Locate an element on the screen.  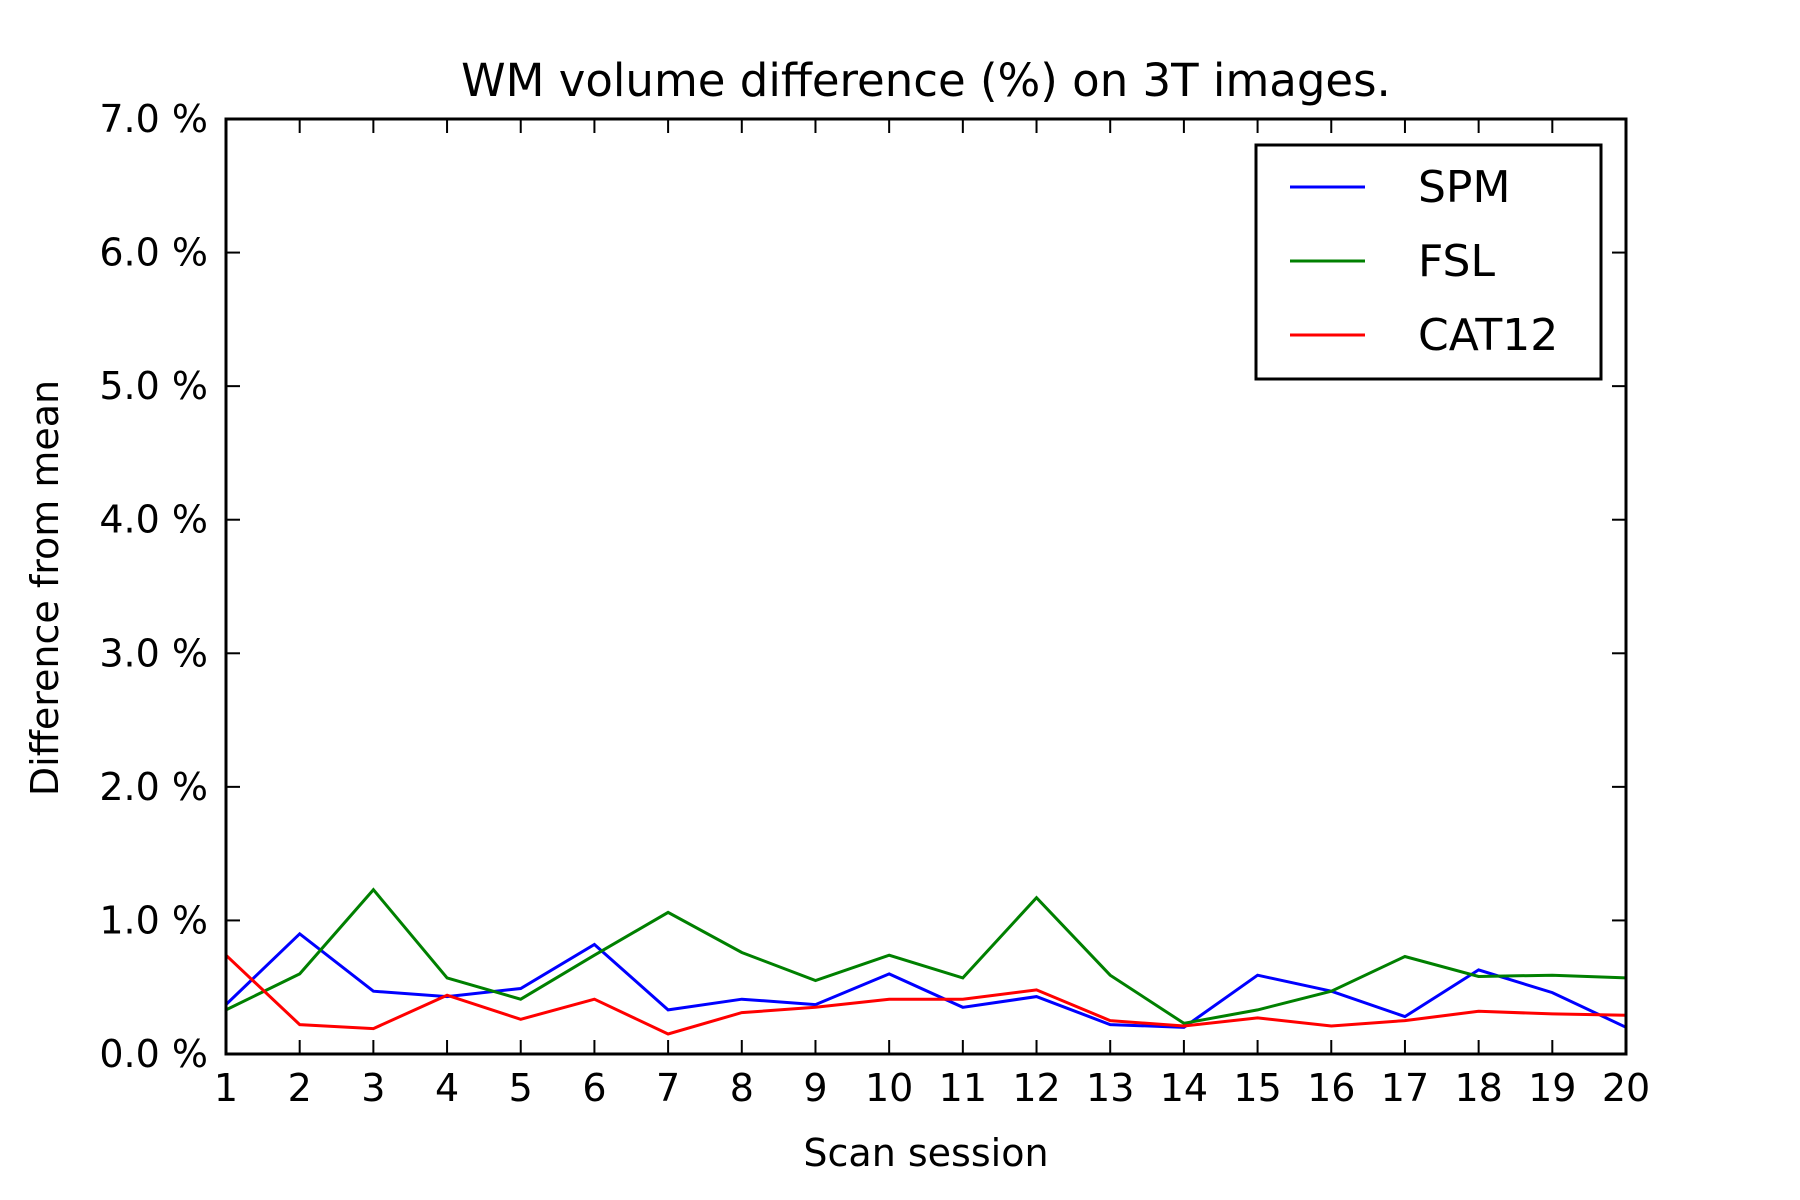
y-tick-label: 6.0 % is located at coordinates (153, 253).